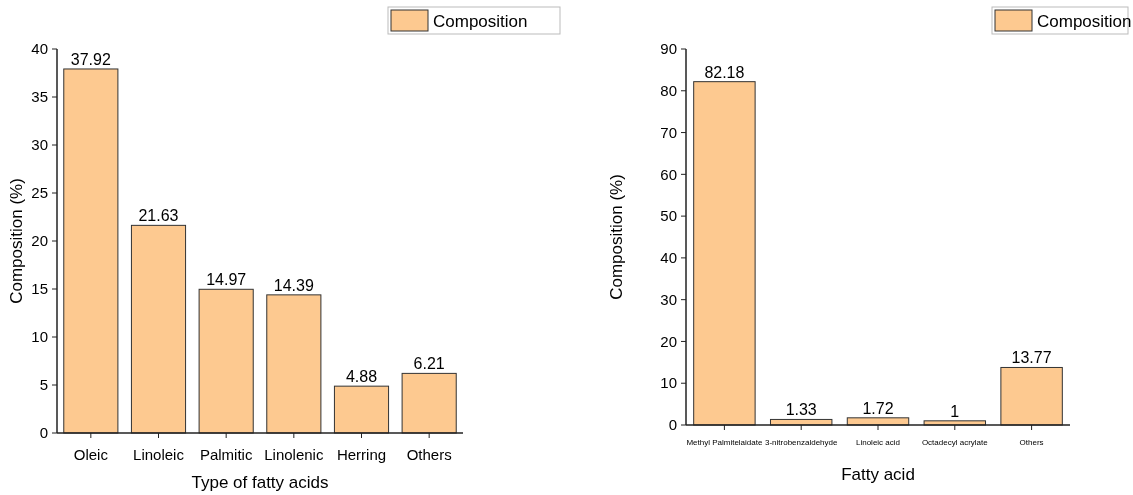  Describe the element at coordinates (39, 193) in the screenshot. I see `y-tick-label: 25` at that location.